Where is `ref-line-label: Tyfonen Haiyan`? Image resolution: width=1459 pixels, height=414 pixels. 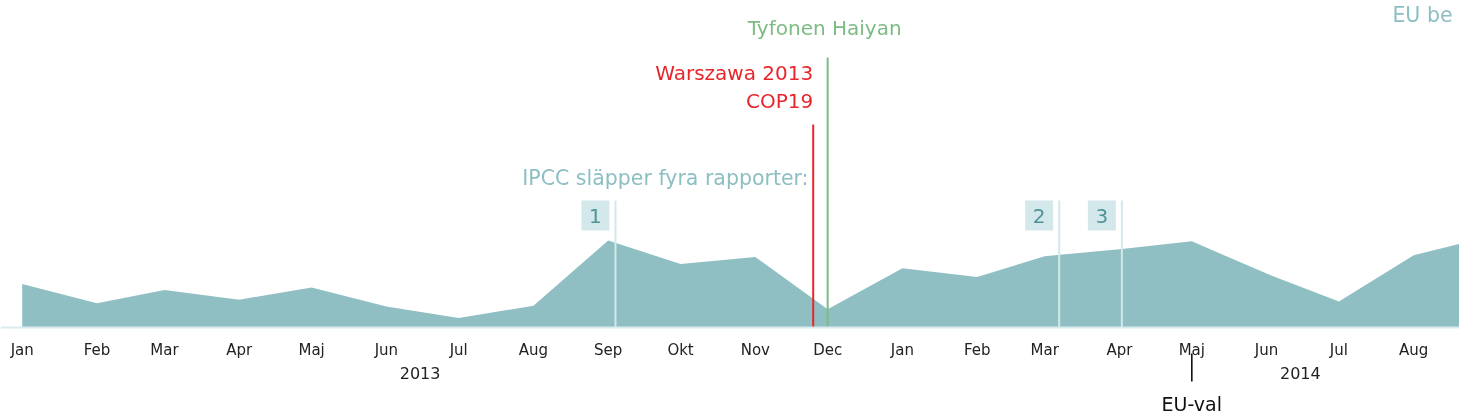 ref-line-label: Tyfonen Haiyan is located at coordinates (824, 27).